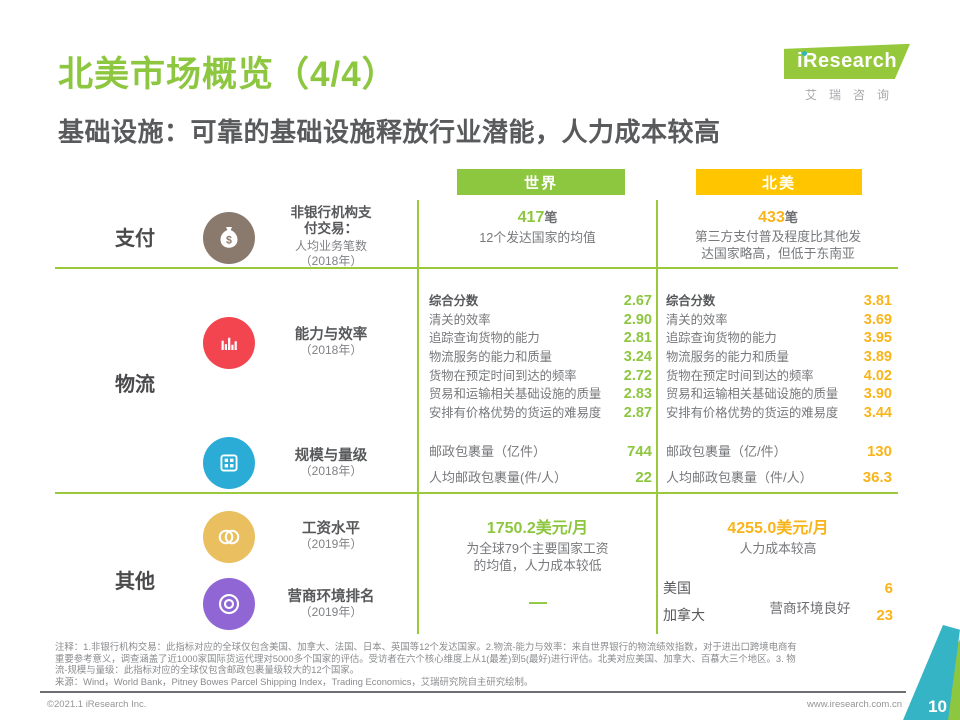  Describe the element at coordinates (779, 300) in the screenshot. I see `metric-row: 综合分数 3.81` at that location.